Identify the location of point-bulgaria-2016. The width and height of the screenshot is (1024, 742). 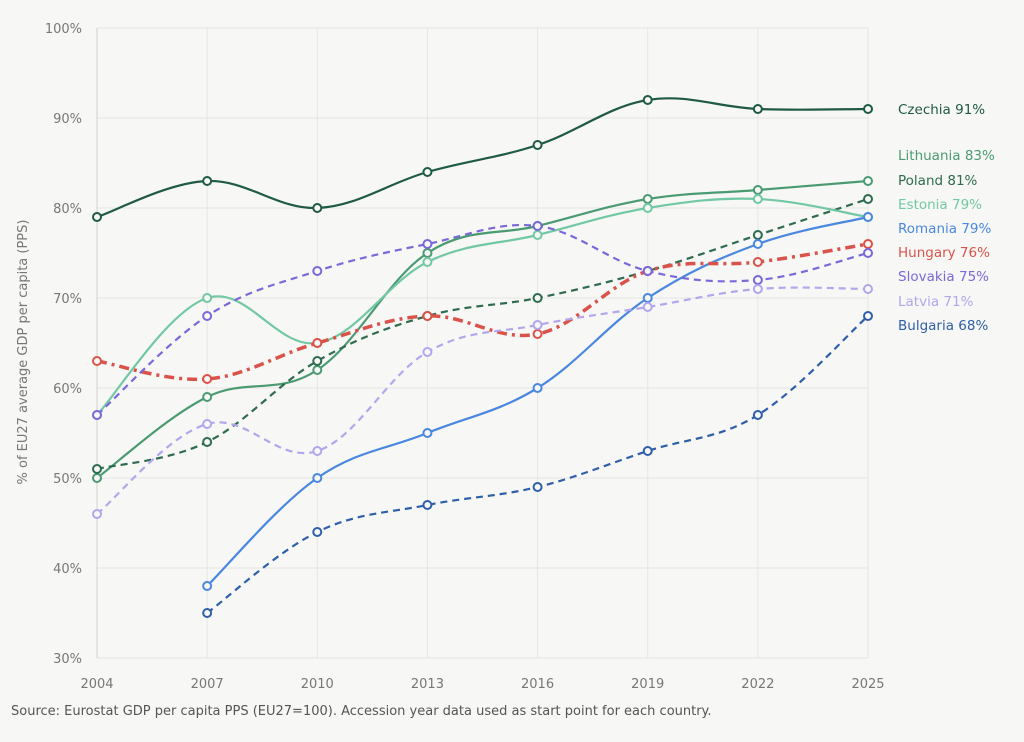
(537, 487).